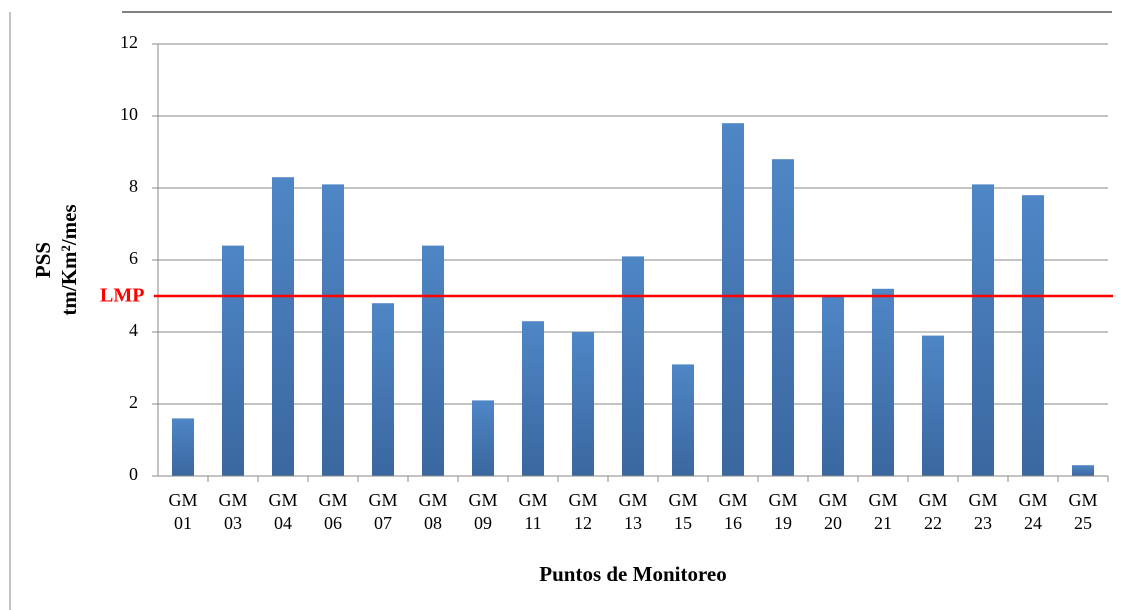 The height and width of the screenshot is (610, 1122). What do you see at coordinates (983, 511) in the screenshot?
I see `x-tick-label: GM 23` at bounding box center [983, 511].